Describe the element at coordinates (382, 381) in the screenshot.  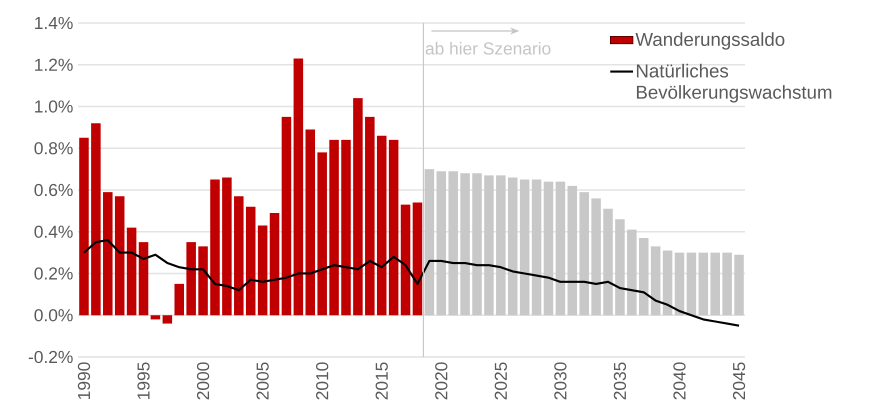
I see `x-tick-label: 2015` at that location.